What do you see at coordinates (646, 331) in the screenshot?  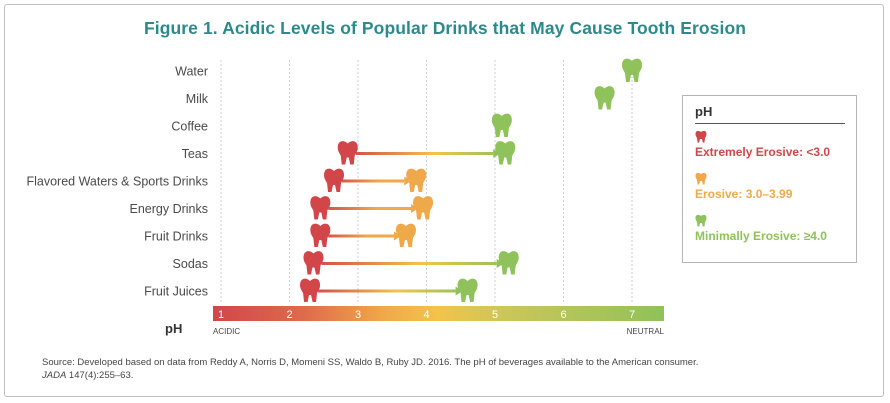 I see `neutral-label: NEUTRAL` at bounding box center [646, 331].